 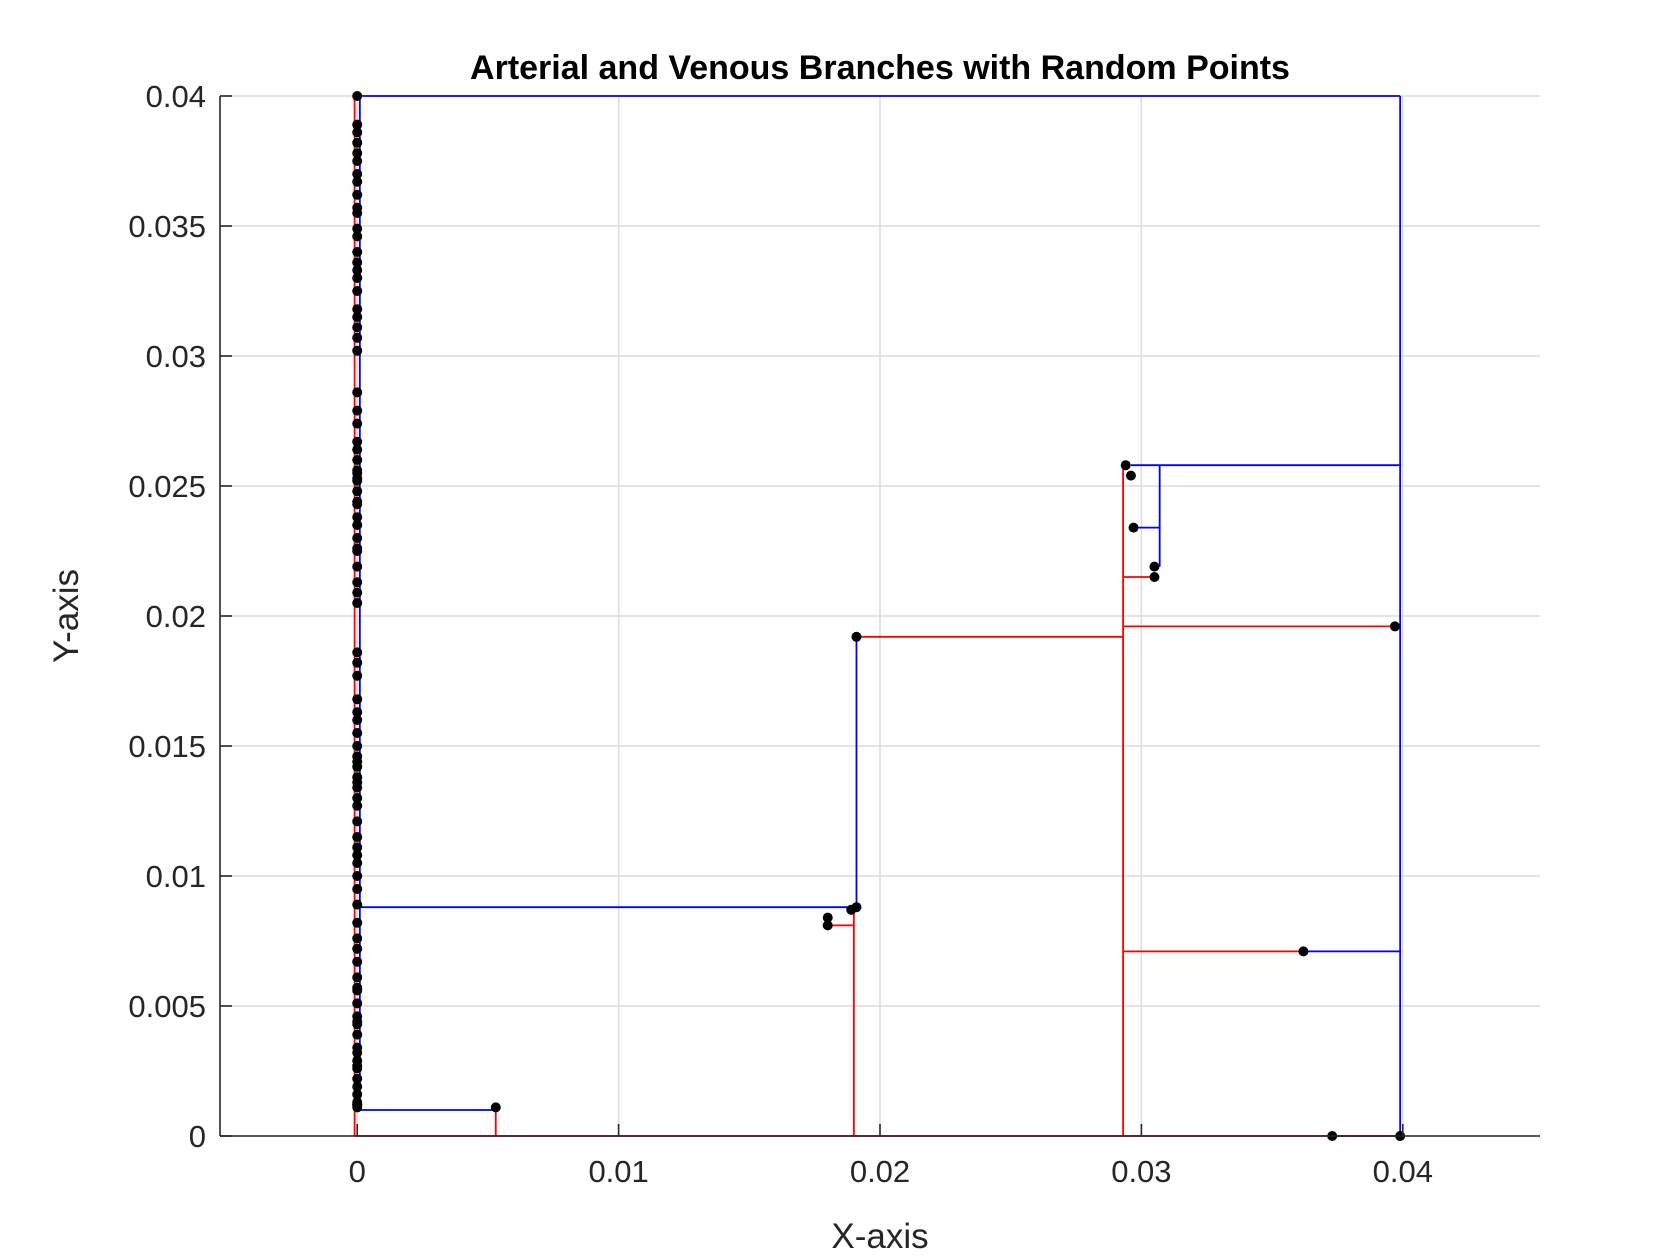 What do you see at coordinates (1141, 1171) in the screenshot?
I see `x-tick-label: 0.03` at bounding box center [1141, 1171].